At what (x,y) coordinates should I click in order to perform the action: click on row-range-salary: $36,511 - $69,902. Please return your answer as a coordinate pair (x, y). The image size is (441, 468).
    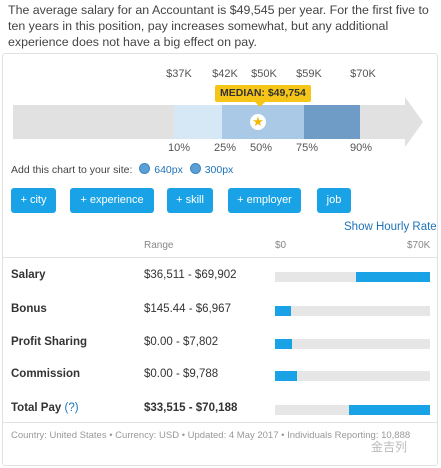
    Looking at the image, I should click on (190, 275).